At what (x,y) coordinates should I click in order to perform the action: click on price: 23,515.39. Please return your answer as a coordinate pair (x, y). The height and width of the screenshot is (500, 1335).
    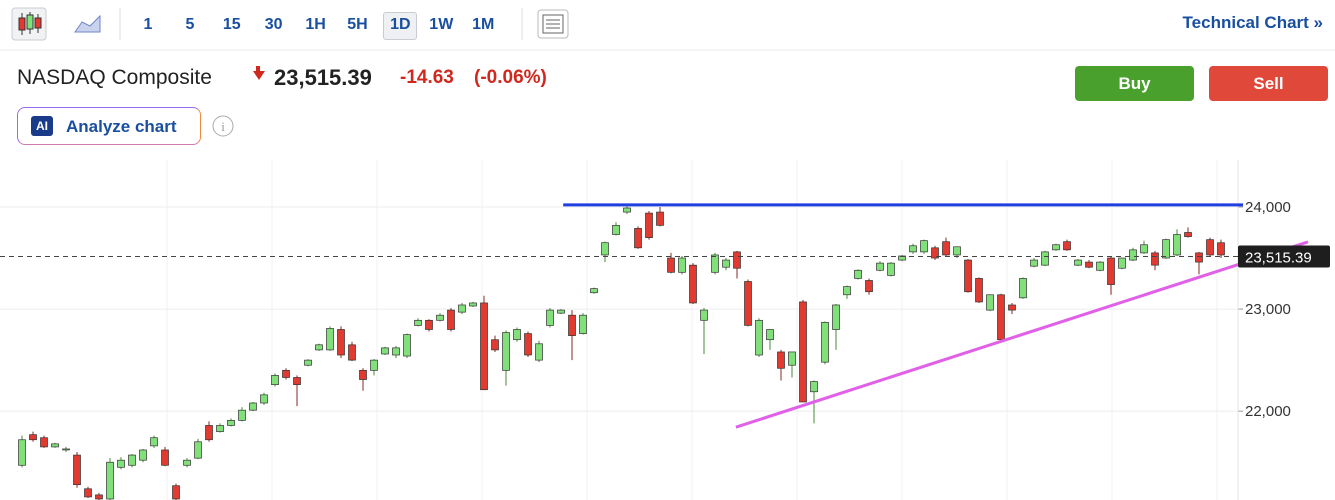
    Looking at the image, I should click on (323, 77).